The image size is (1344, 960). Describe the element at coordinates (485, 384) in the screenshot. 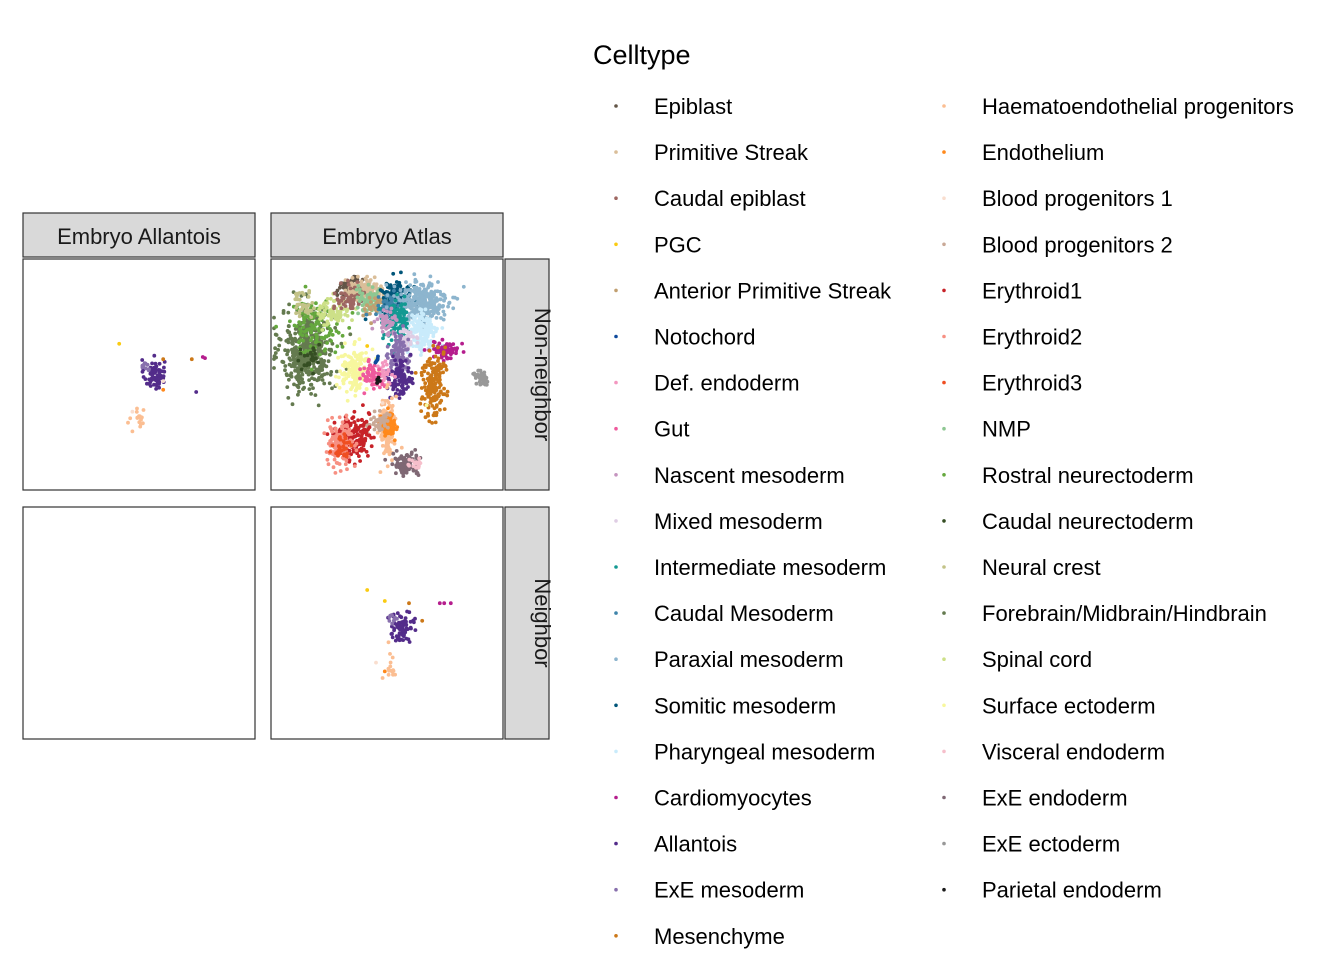

I see `point-exe-ectoderm` at that location.